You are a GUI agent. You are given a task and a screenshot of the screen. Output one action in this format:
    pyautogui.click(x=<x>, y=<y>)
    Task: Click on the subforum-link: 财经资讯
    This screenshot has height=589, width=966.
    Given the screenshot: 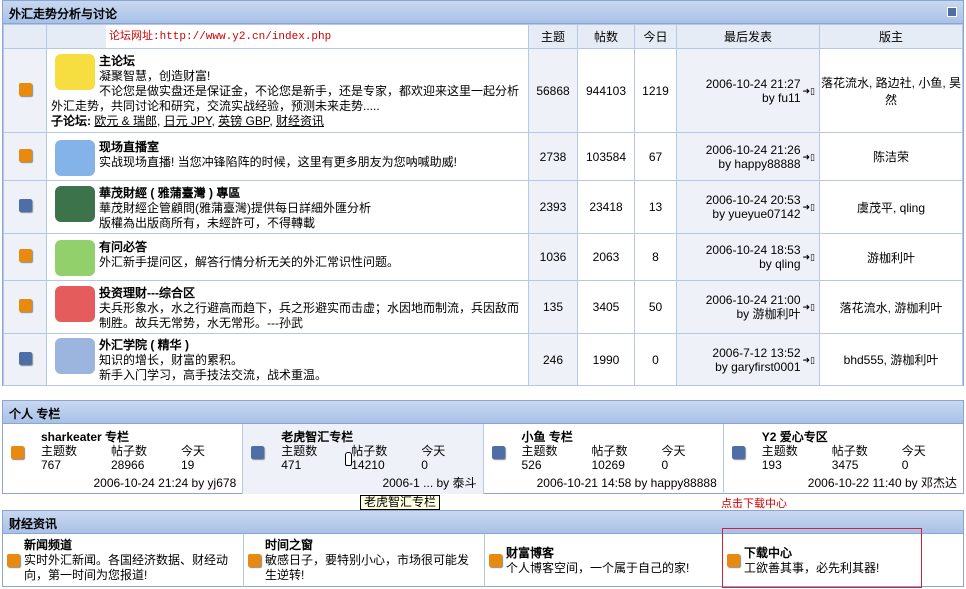 What is the action you would take?
    pyautogui.click(x=299, y=121)
    